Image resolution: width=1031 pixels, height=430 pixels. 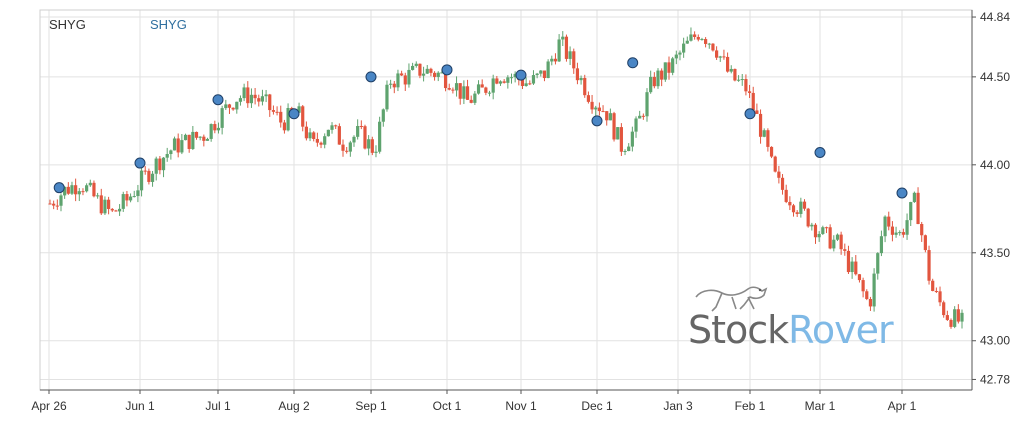 What do you see at coordinates (678, 406) in the screenshot?
I see `x-tick-label: Jan 3` at bounding box center [678, 406].